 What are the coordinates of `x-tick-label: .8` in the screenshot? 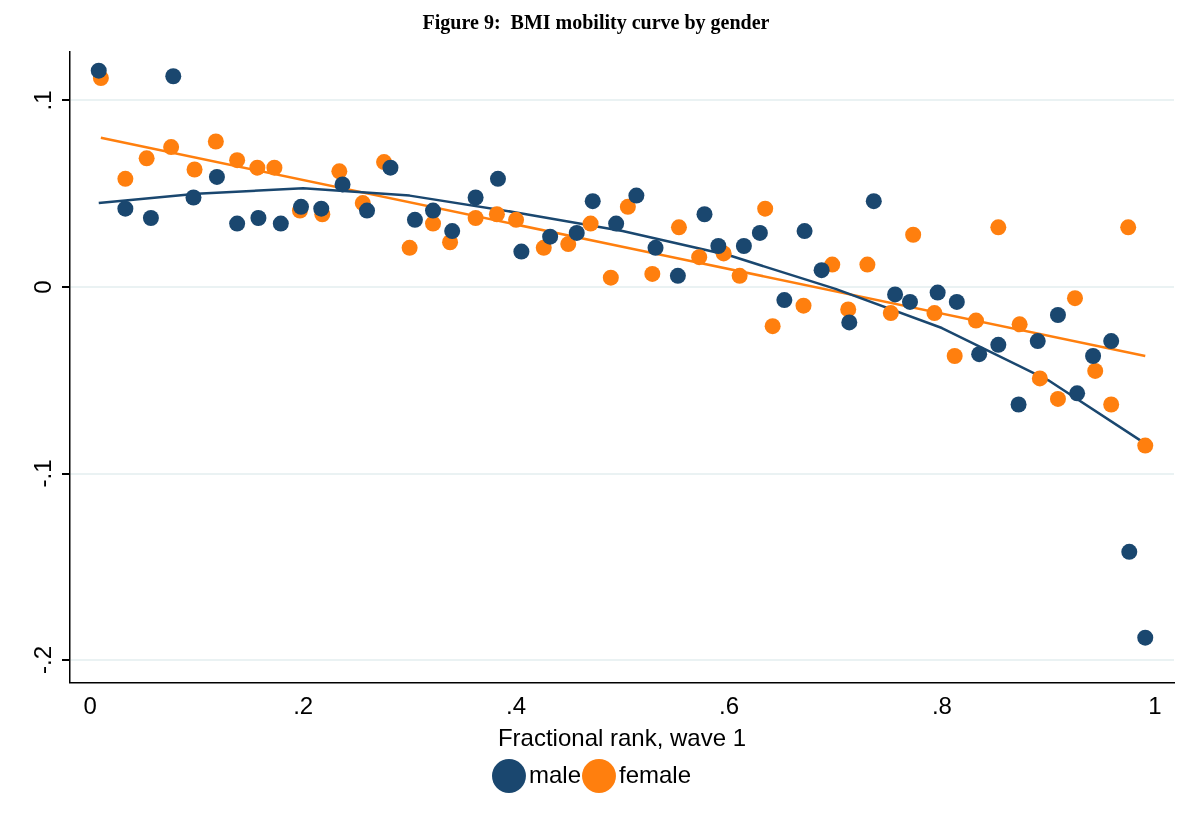 It's located at (941, 706).